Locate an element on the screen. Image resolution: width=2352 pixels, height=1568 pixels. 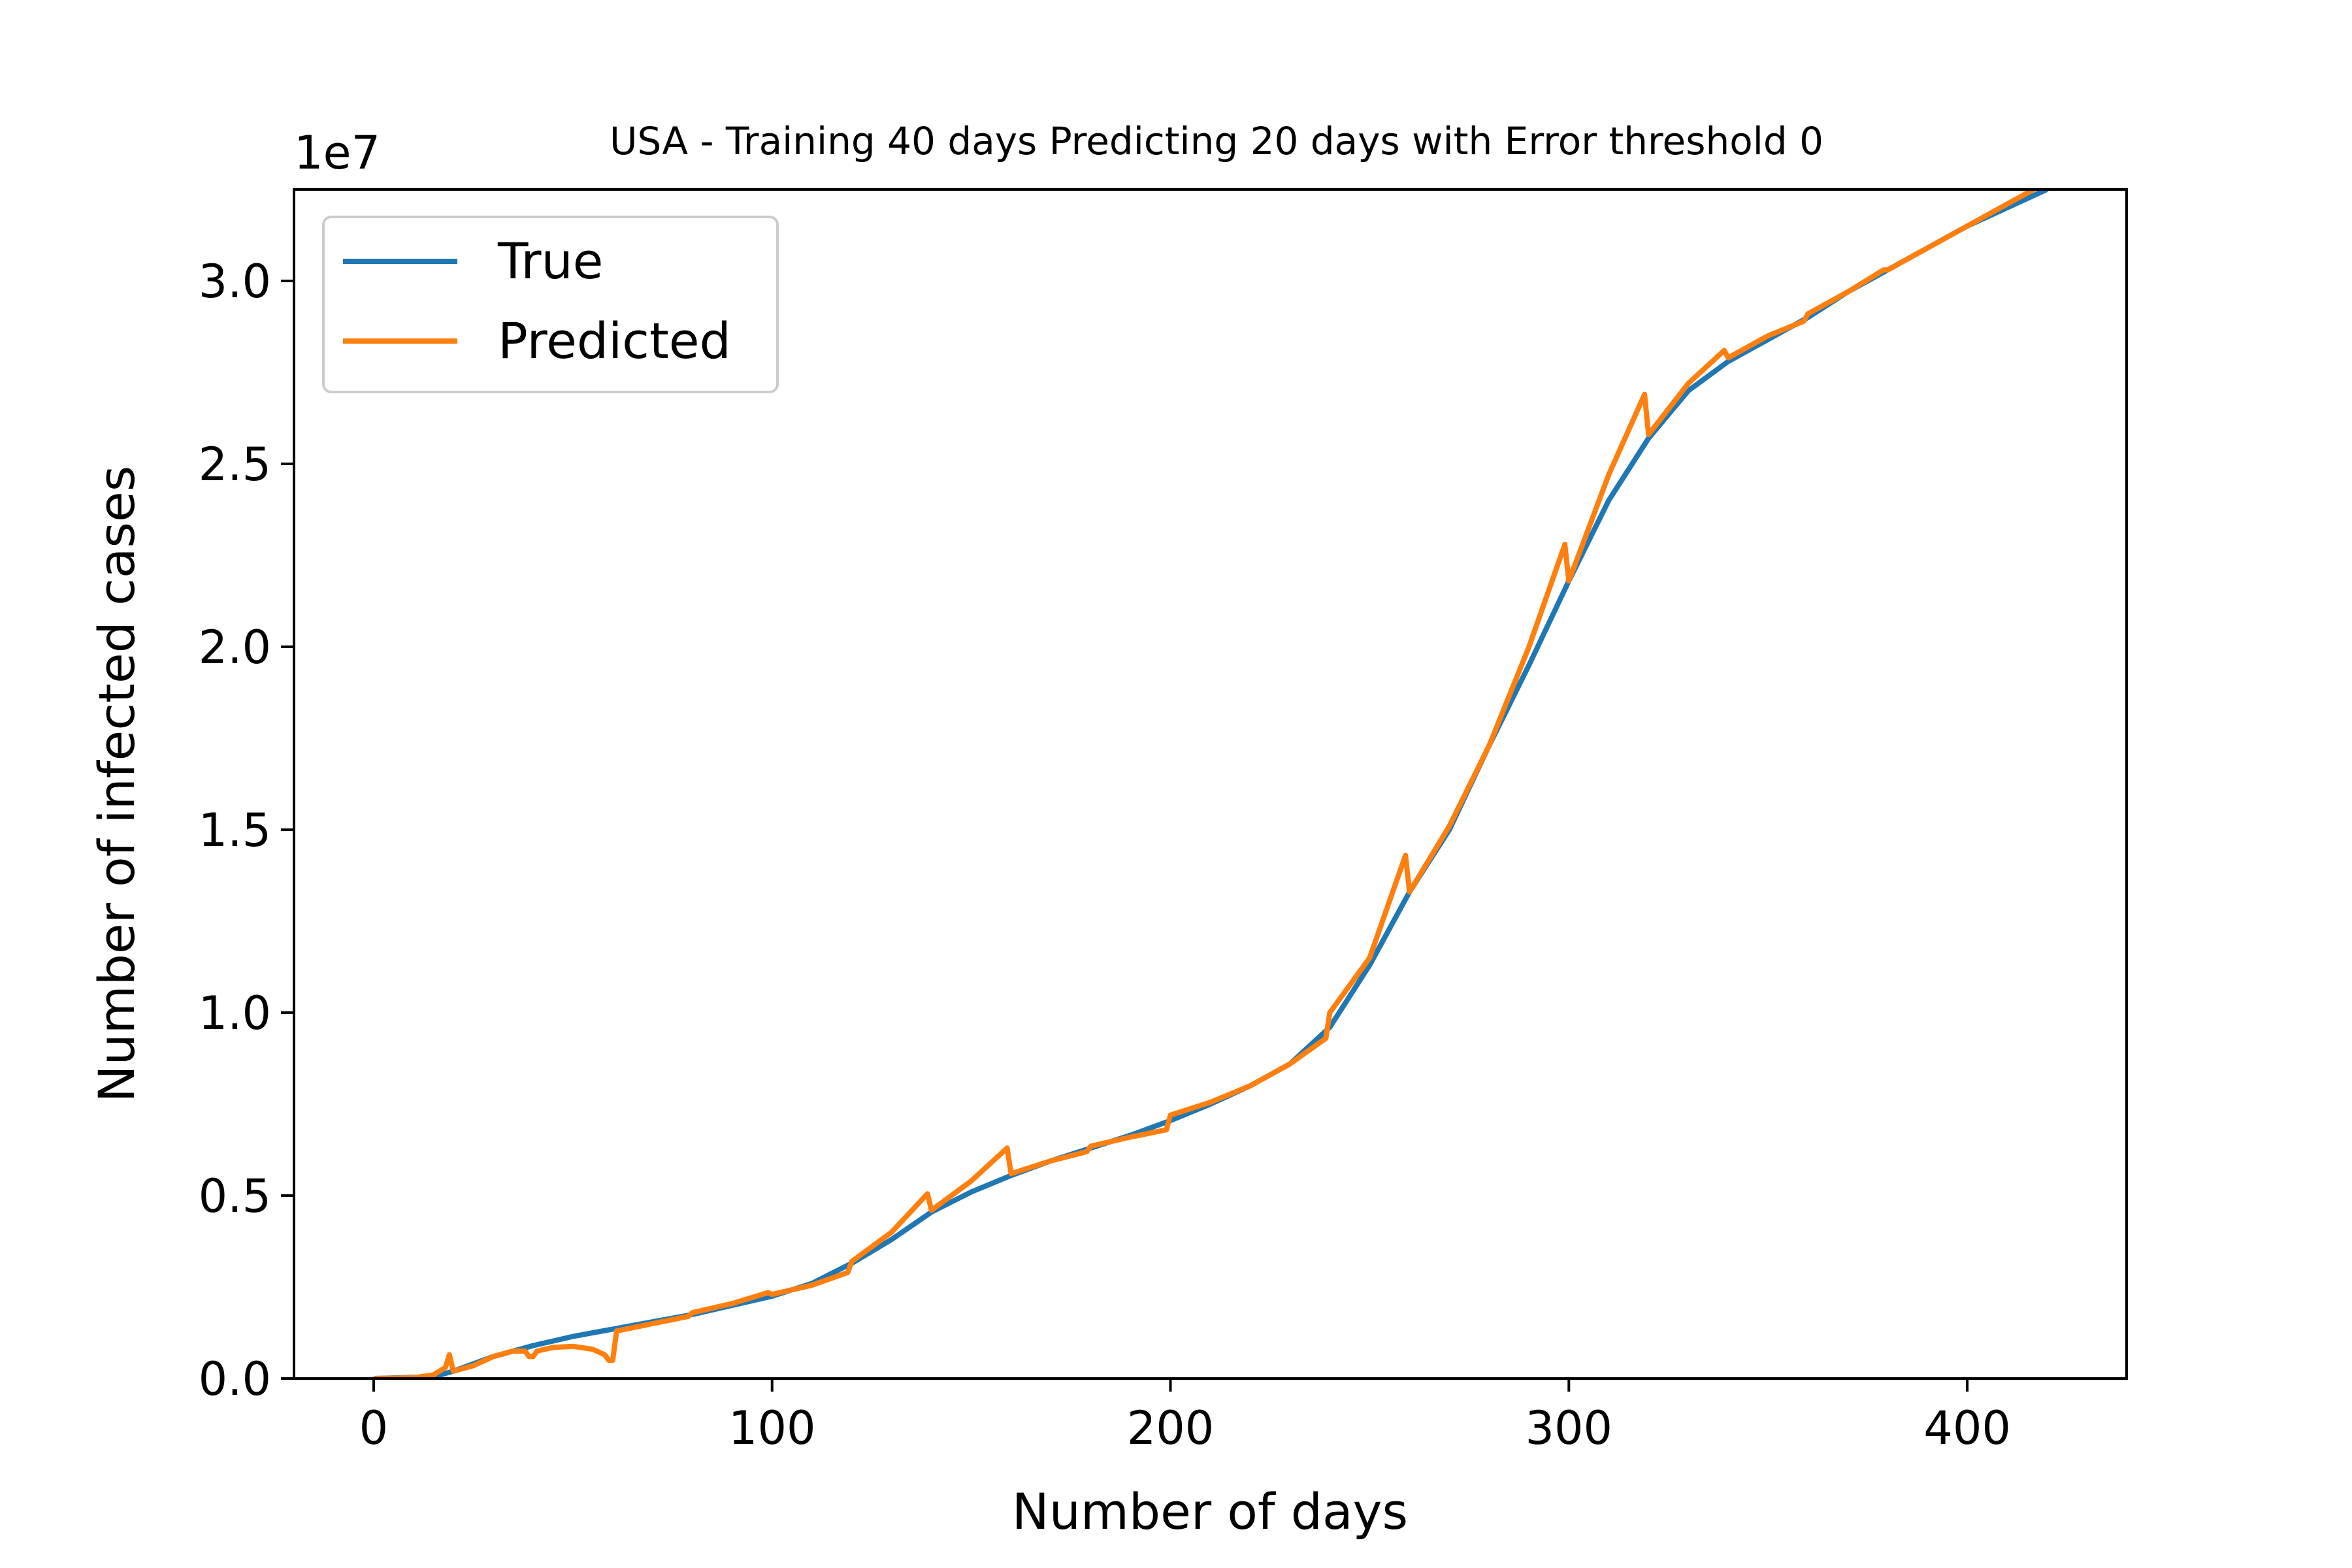
y-tick-label: 1.5 is located at coordinates (235, 830).